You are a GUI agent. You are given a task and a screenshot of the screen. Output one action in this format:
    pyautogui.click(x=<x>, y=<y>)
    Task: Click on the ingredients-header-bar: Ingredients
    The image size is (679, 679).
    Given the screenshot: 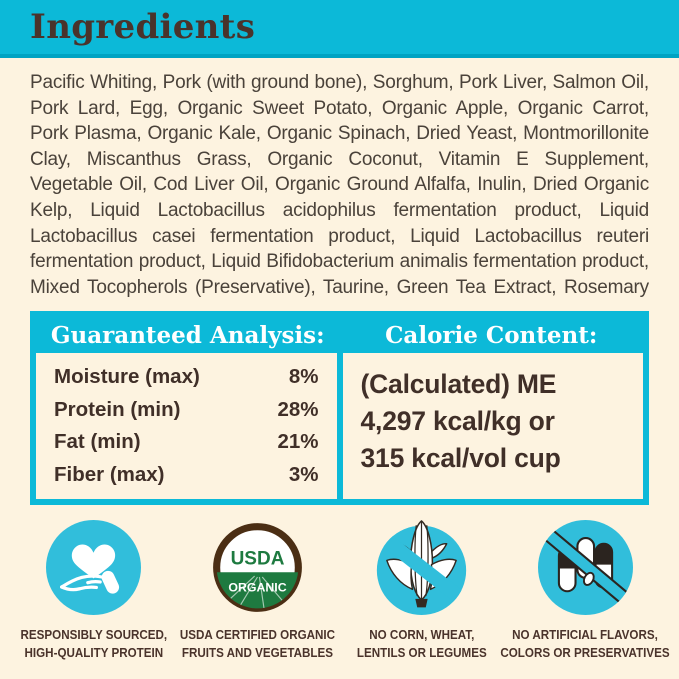 What is the action you would take?
    pyautogui.click(x=339, y=29)
    